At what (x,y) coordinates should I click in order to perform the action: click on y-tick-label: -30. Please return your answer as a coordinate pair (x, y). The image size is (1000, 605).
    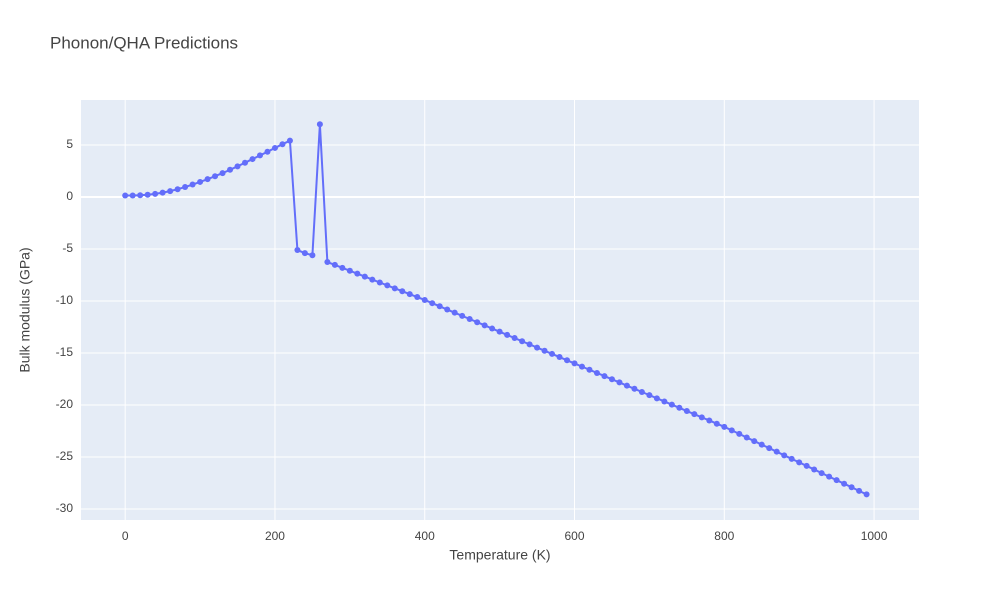
    Looking at the image, I should click on (65, 508).